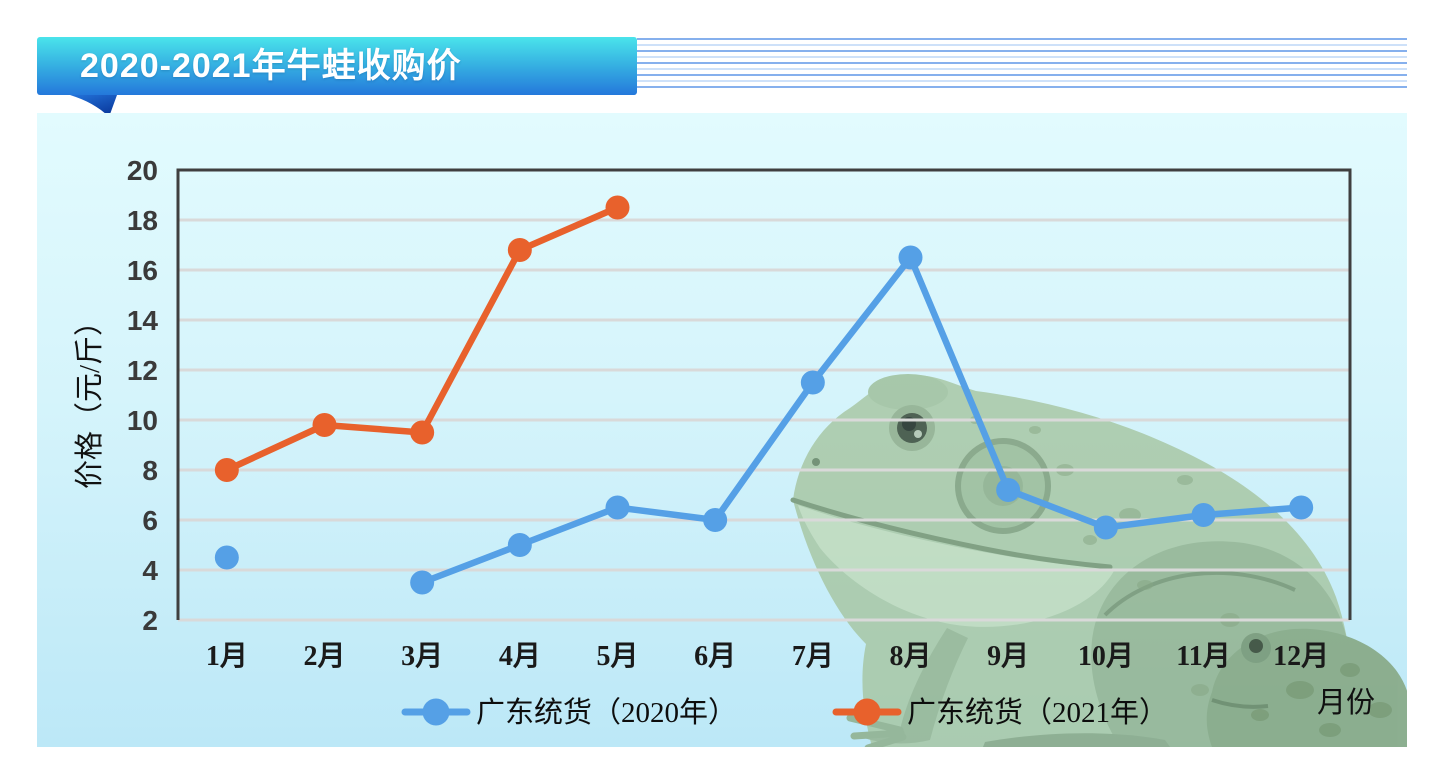  I want to click on pinstripe-lines, so click(1022, 65).